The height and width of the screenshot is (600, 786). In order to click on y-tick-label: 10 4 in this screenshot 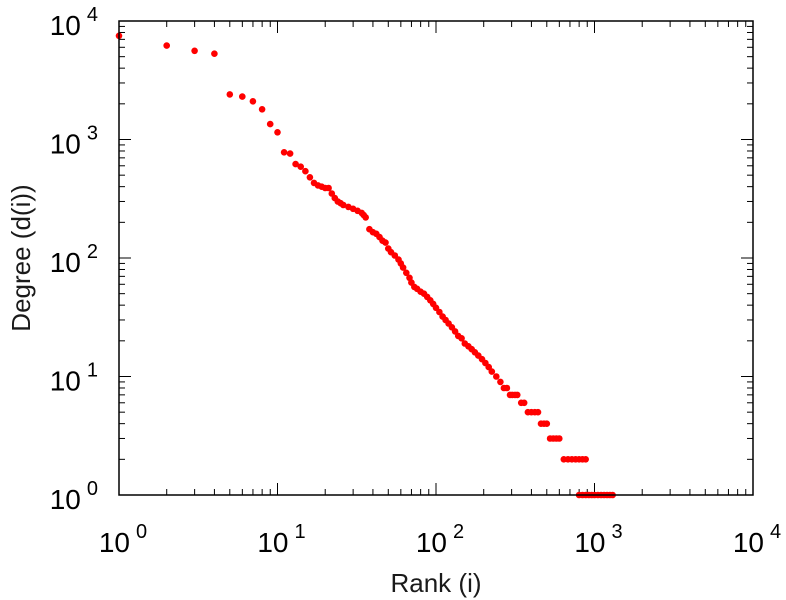, I will do `click(74, 22)`.